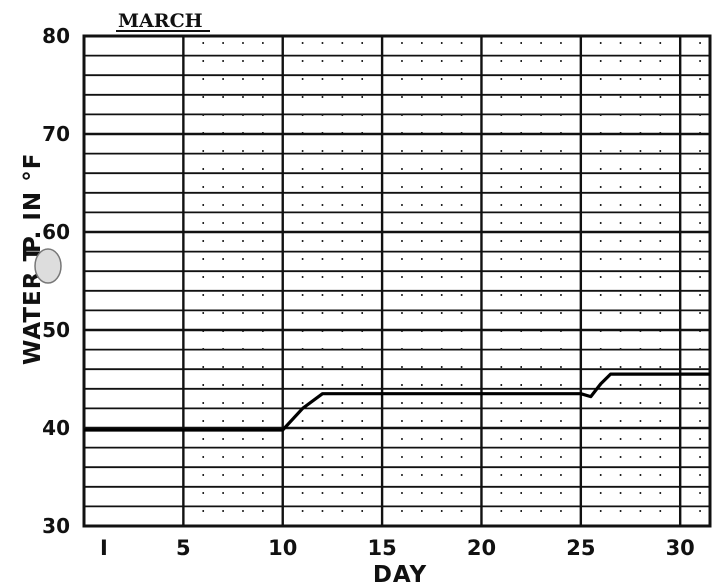 The height and width of the screenshot is (587, 722). I want to click on y-tick-labels: 30 40 50 60 70 80, so click(56, 281).